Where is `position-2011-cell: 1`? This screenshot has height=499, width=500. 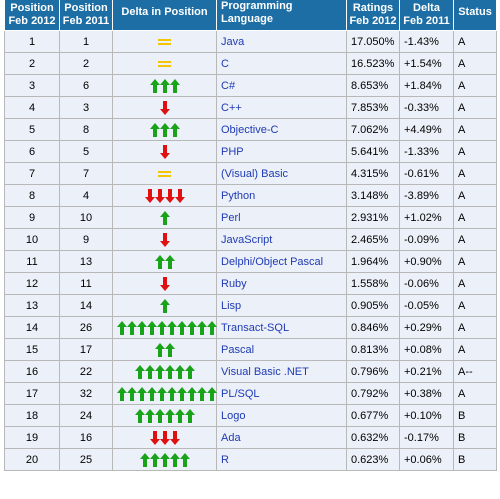 position-2011-cell: 1 is located at coordinates (86, 41).